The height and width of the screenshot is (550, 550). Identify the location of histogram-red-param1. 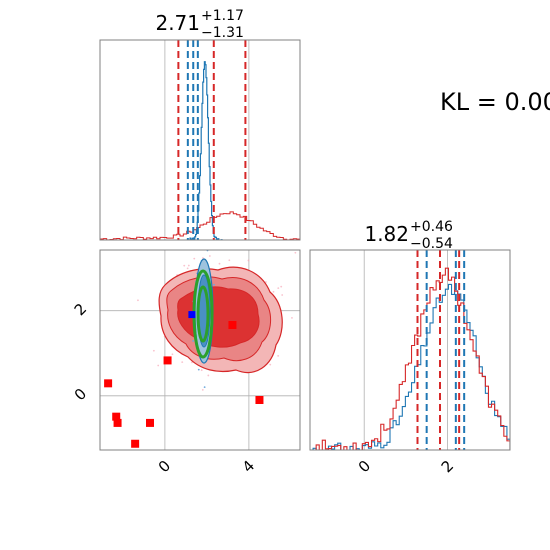
(410, 358).